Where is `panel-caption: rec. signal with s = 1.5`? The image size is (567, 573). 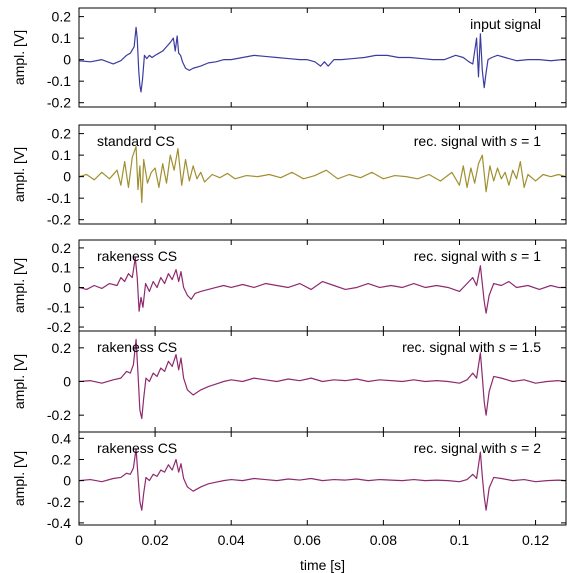
panel-caption: rec. signal with s = 1.5 is located at coordinates (471, 347).